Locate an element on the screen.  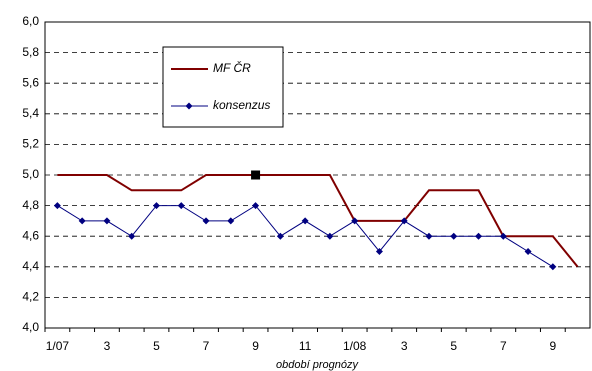
legend-label: MF ČR is located at coordinates (232, 67).